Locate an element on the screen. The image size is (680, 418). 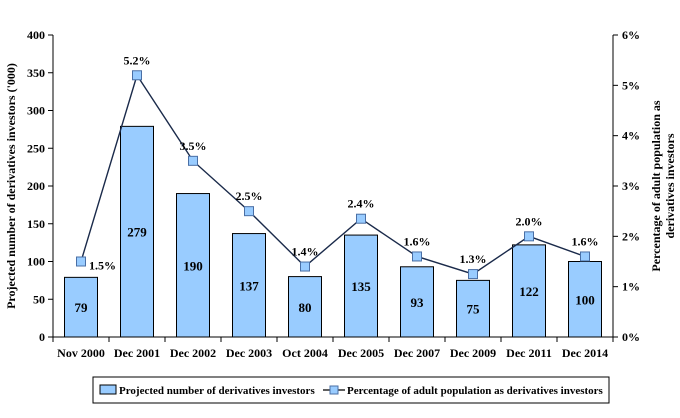
bar-value-label: 100 is located at coordinates (585, 299).